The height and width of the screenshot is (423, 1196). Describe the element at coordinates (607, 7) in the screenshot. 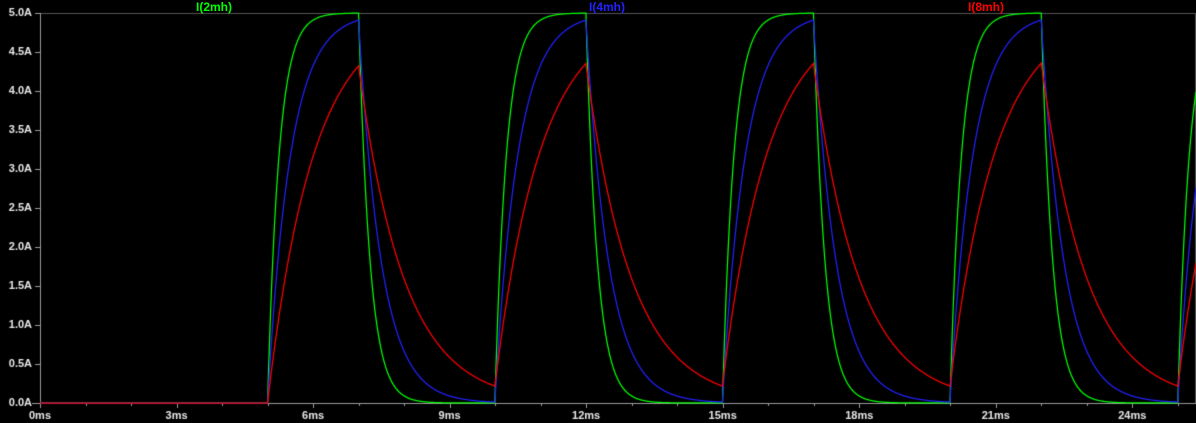

I see `trace-label-i4mh: I(4mh)` at that location.